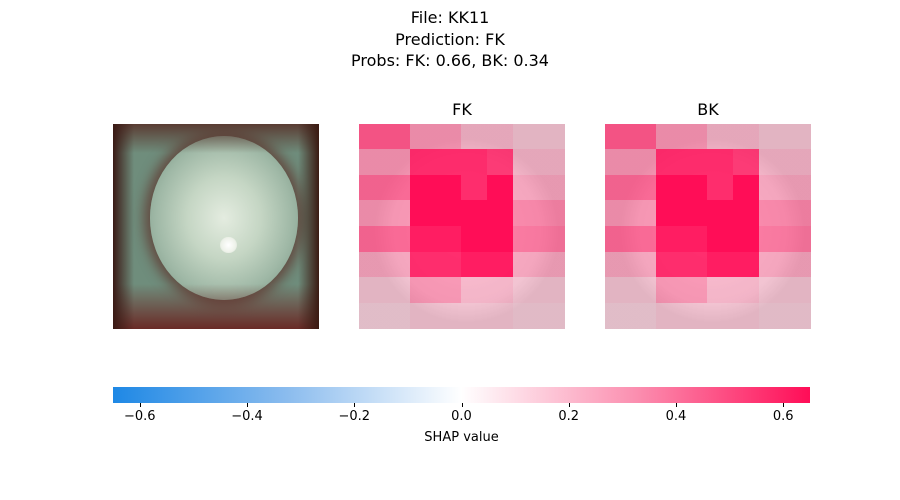 This screenshot has width=900, height=500. I want to click on bk-shap-heatmap, so click(708, 226).